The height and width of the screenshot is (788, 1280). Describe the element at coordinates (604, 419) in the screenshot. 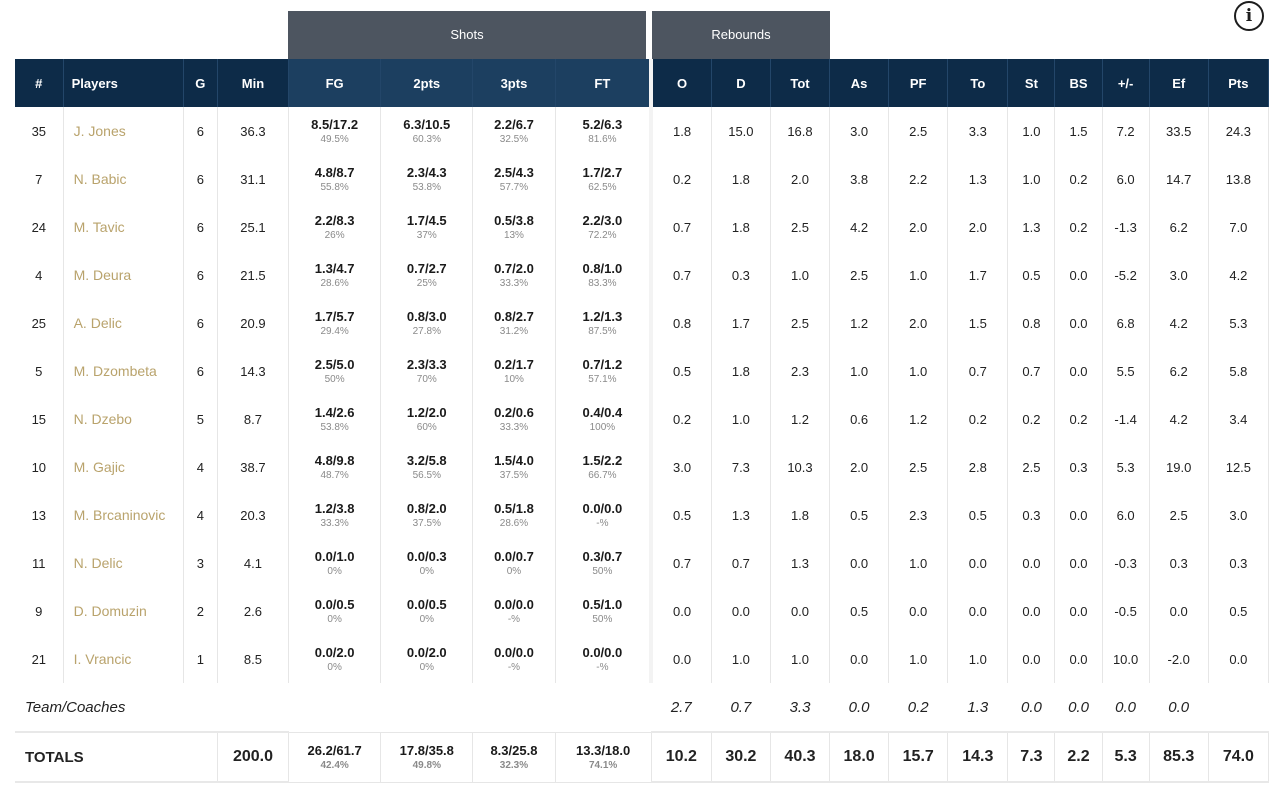

I see `cell-ft: 0.4/0.4 100%` at that location.